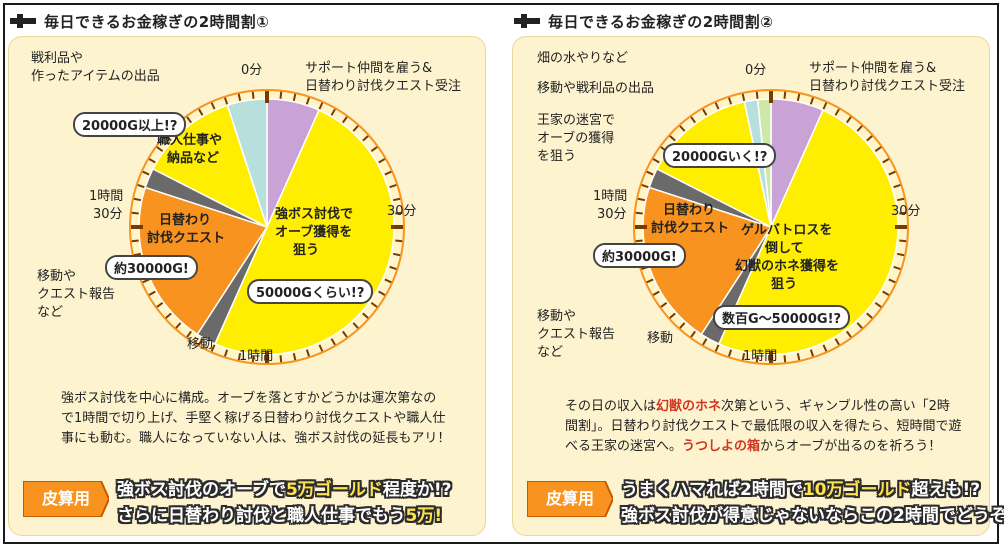  Describe the element at coordinates (50, 312) in the screenshot. I see `label-report-c: など` at that location.